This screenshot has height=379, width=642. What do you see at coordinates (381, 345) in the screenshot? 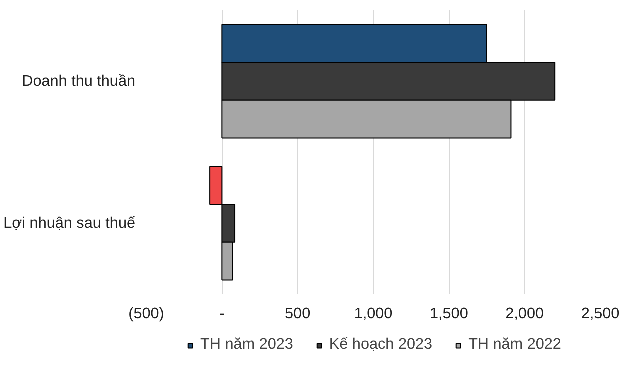
I see `legend-label: Kế hoạch 2023` at bounding box center [381, 345].